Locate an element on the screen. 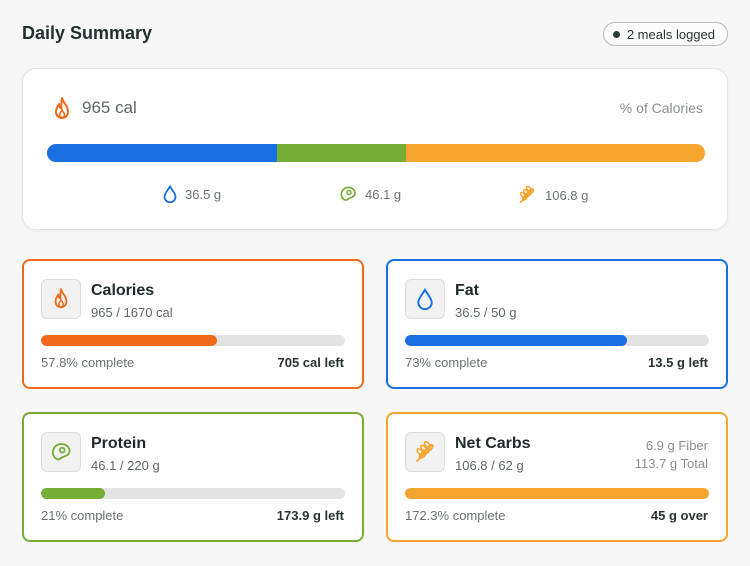  protein-segment is located at coordinates (341, 153).